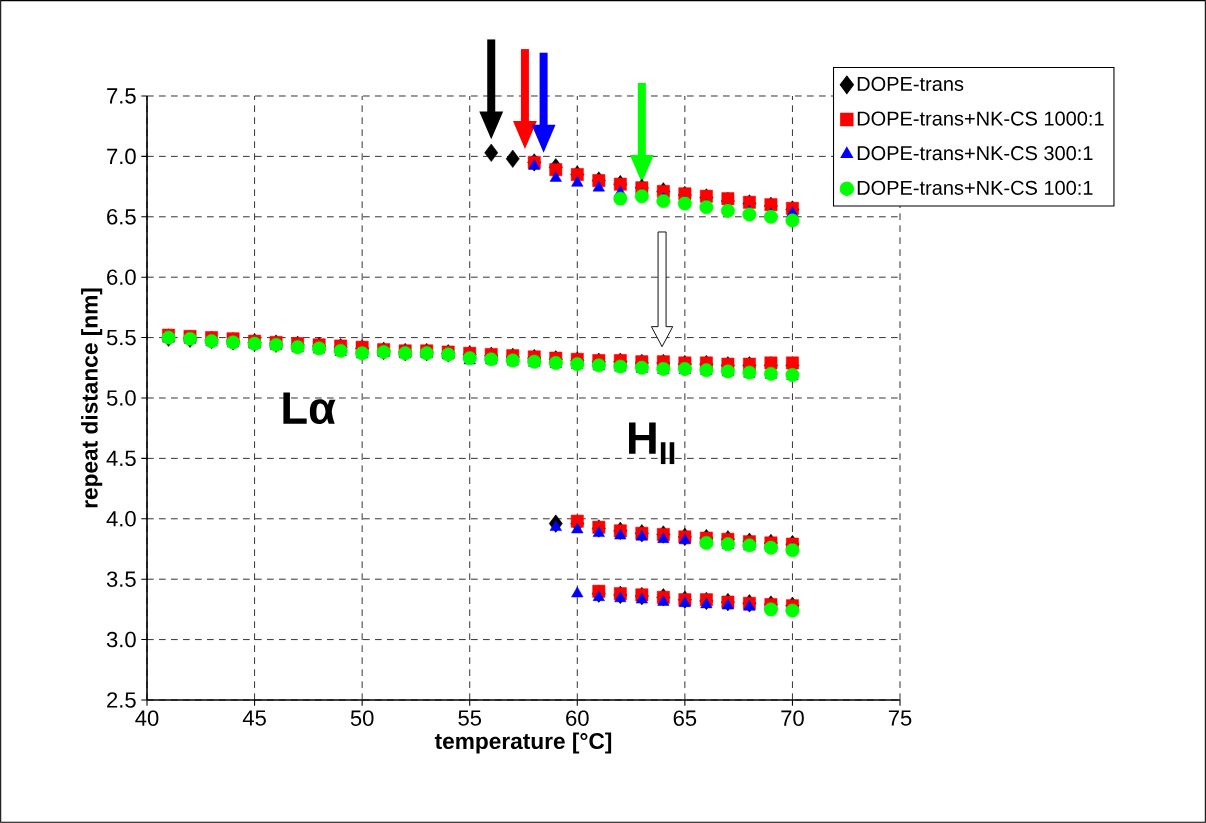  Describe the element at coordinates (121, 337) in the screenshot. I see `y-tick-label: 5.5` at that location.